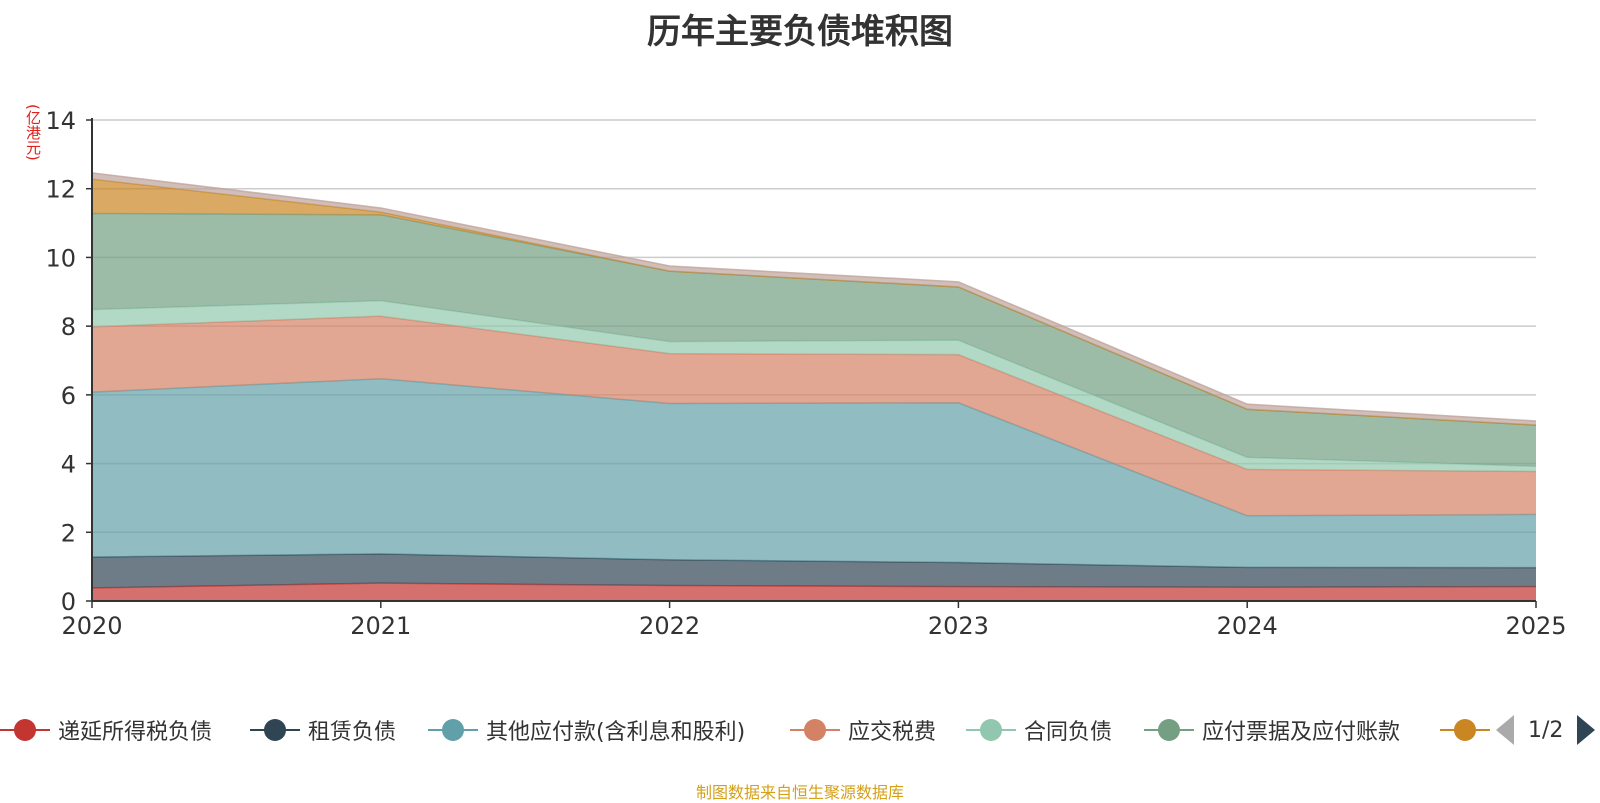 The width and height of the screenshot is (1600, 803). I want to click on legend-label: 应付票据及应付账款, so click(1301, 732).